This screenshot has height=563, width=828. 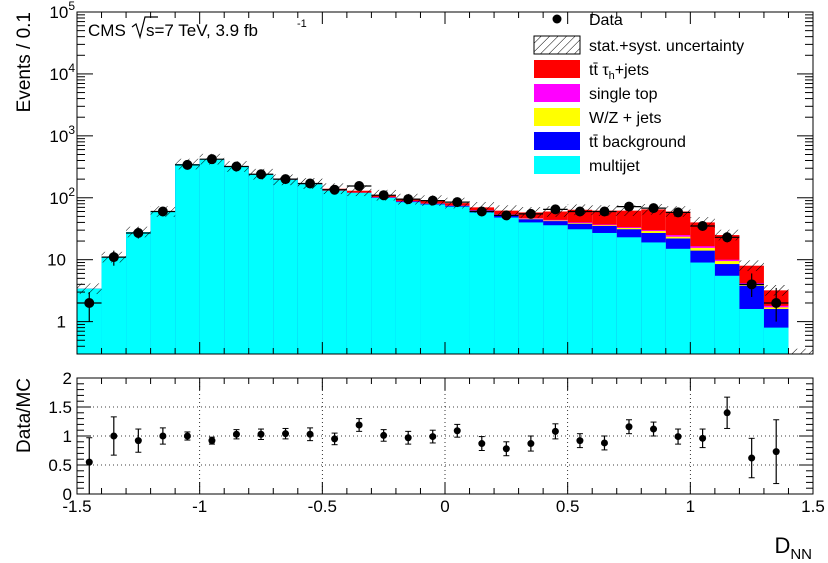 What do you see at coordinates (302, 24) in the screenshot?
I see `lumi-exponent: -1` at bounding box center [302, 24].